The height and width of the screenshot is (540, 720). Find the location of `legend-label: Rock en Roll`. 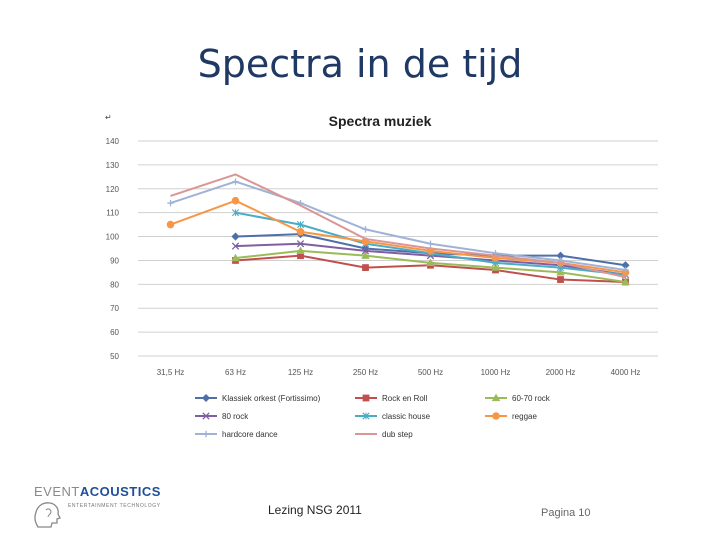

legend-label: Rock en Roll is located at coordinates (405, 398).